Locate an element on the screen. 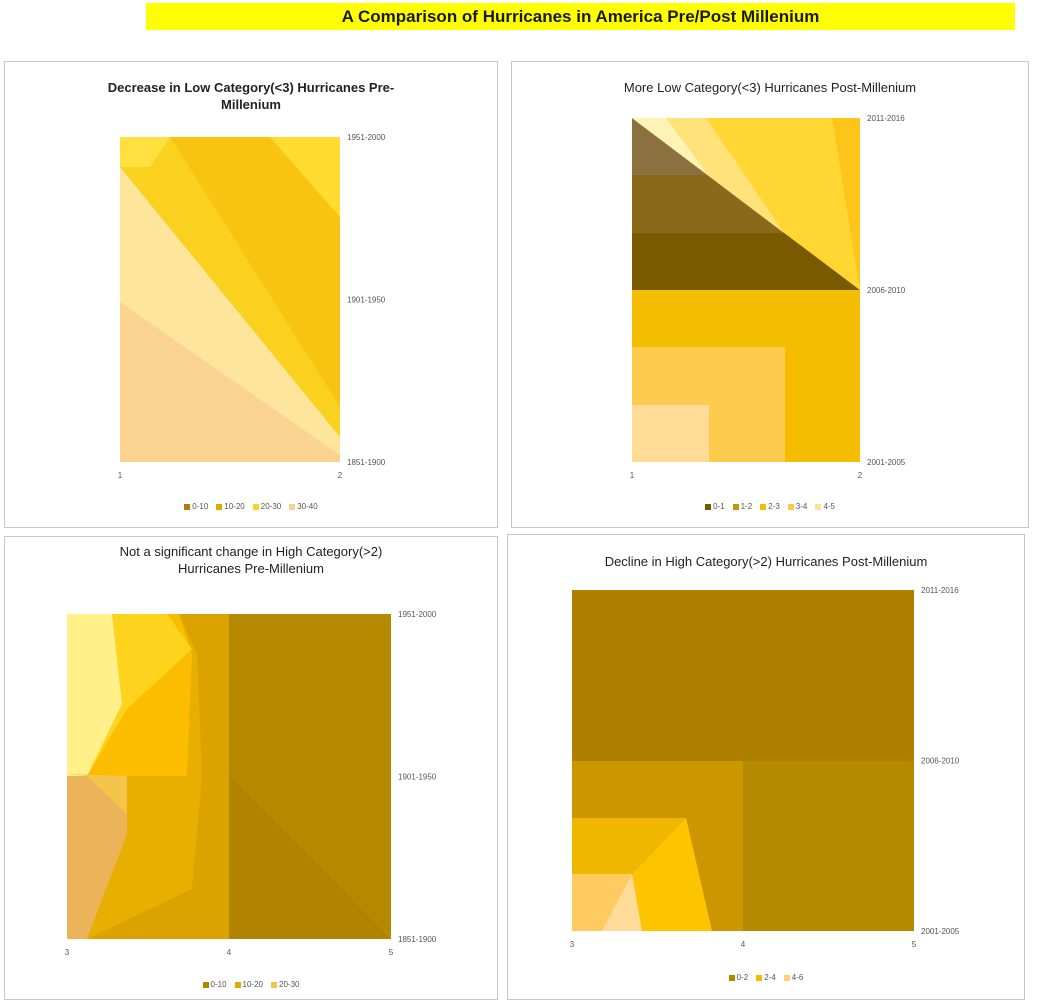  chart-legend: 0-10 10-20 20-30 is located at coordinates (251, 984).